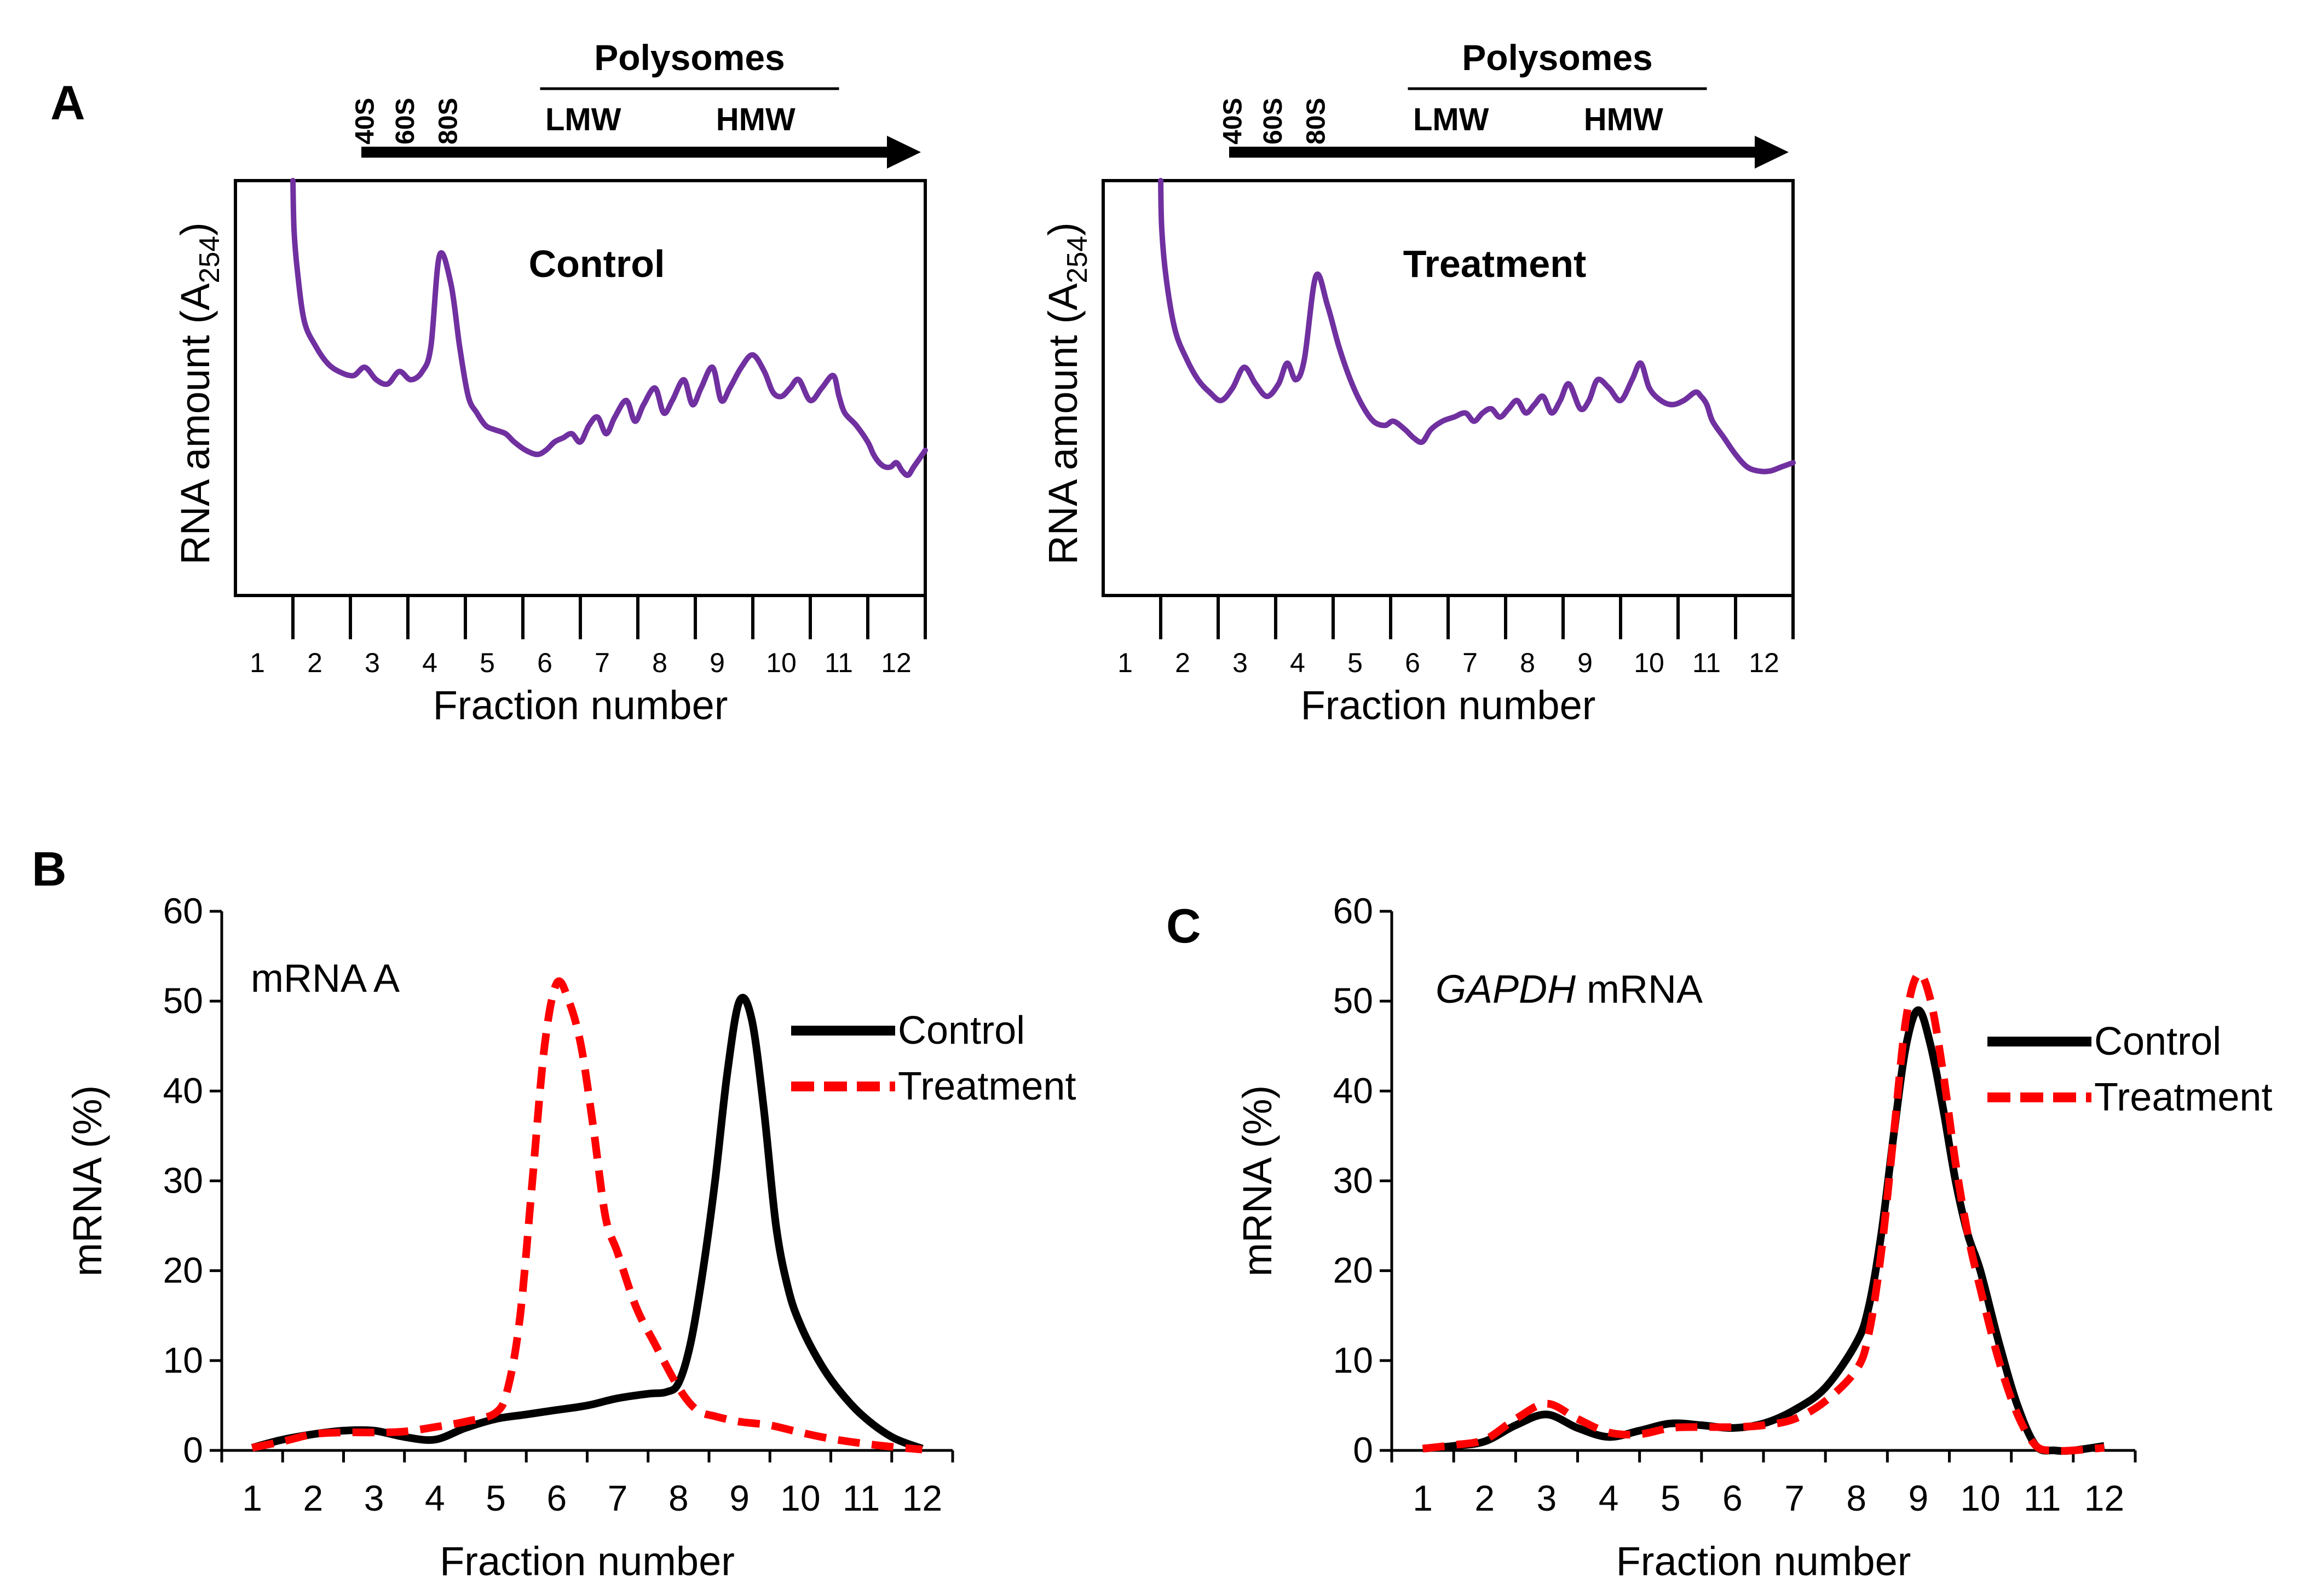  What do you see at coordinates (904, 152) in the screenshot?
I see `gradient-arrow-head` at bounding box center [904, 152].